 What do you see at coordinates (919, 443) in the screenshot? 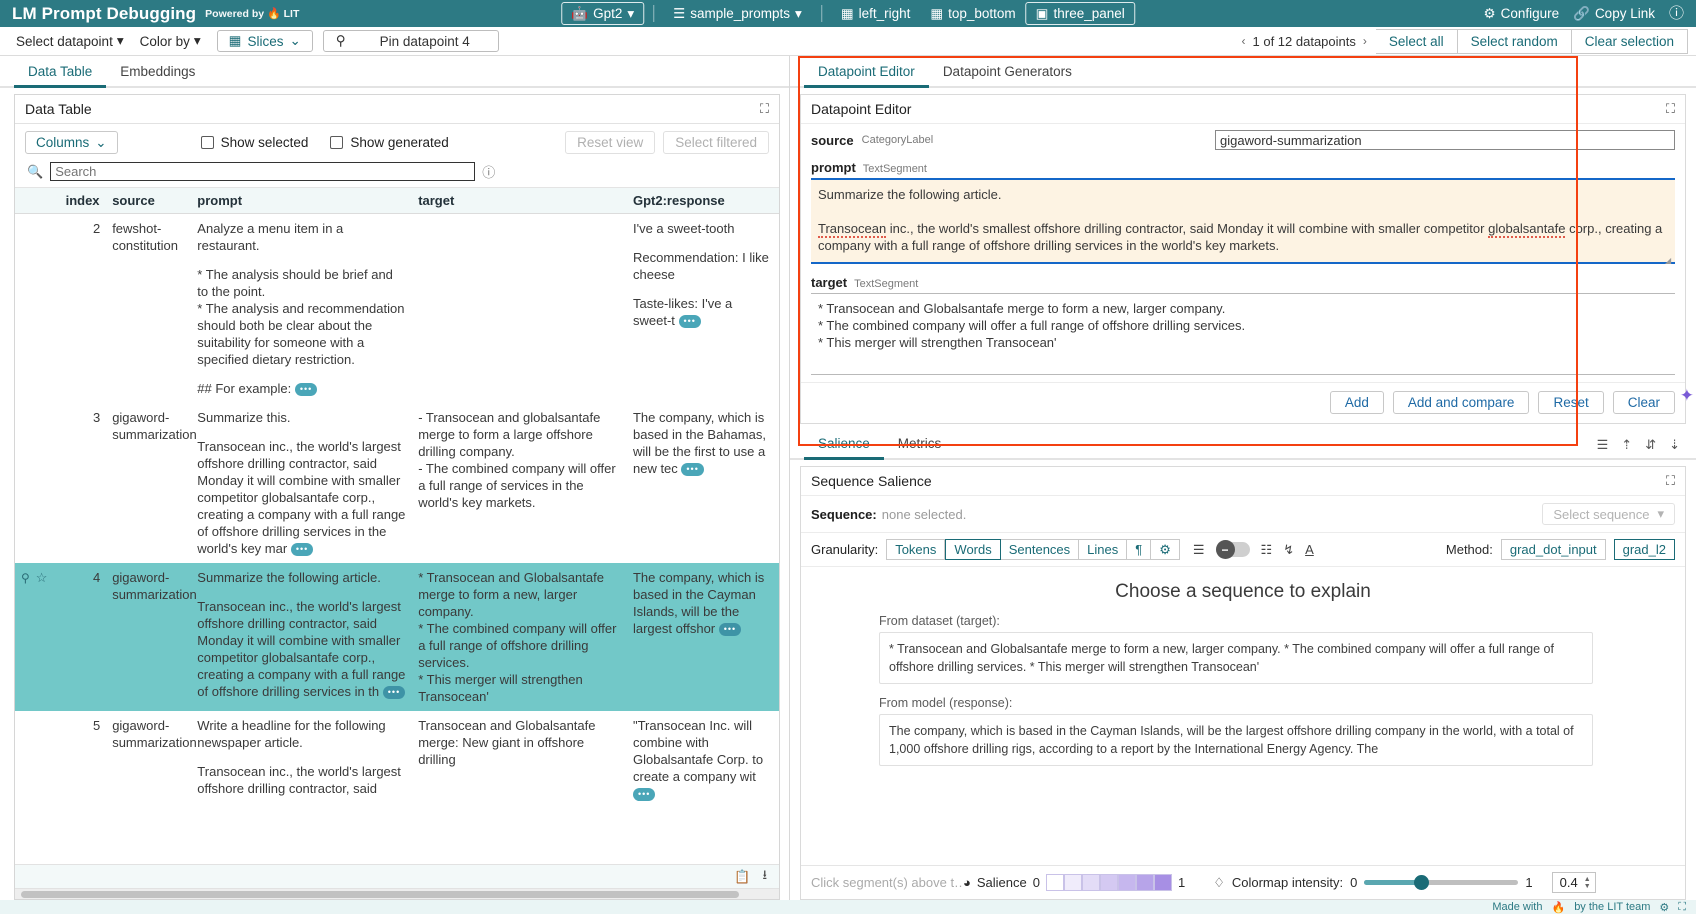
I see `tab-metrics: Metrics` at bounding box center [919, 443].